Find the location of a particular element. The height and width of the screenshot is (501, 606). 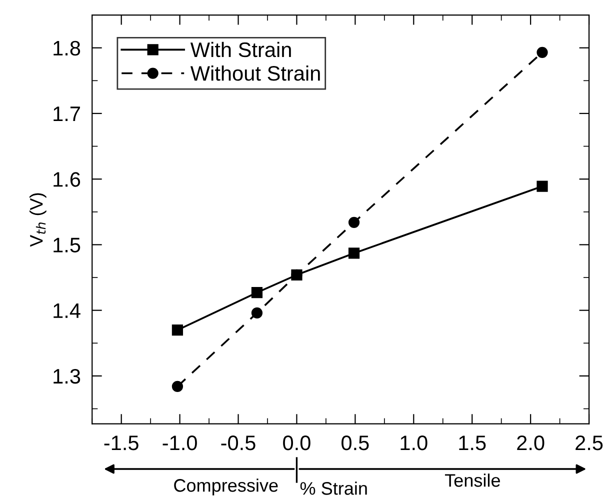

x-tick-label: -1.5 is located at coordinates (121, 443).